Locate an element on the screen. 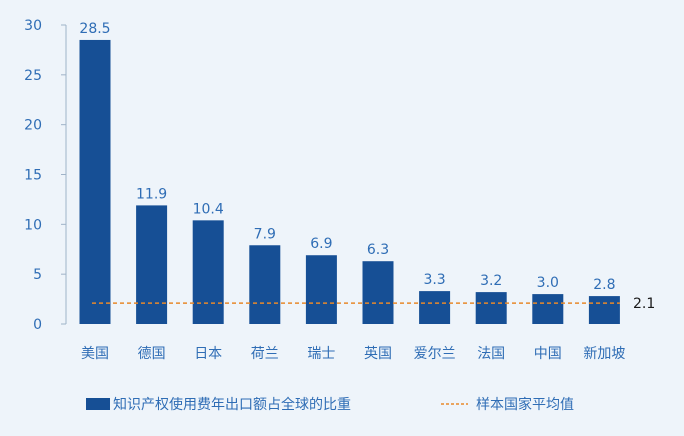  legend-label-bar: 知识产权使用费年出口额占全球的比重 is located at coordinates (232, 404).